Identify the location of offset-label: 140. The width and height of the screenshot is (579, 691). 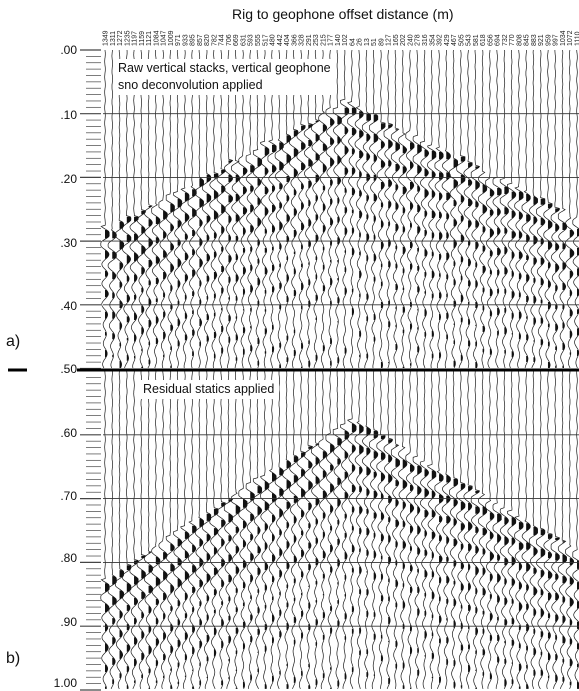
(338, 40).